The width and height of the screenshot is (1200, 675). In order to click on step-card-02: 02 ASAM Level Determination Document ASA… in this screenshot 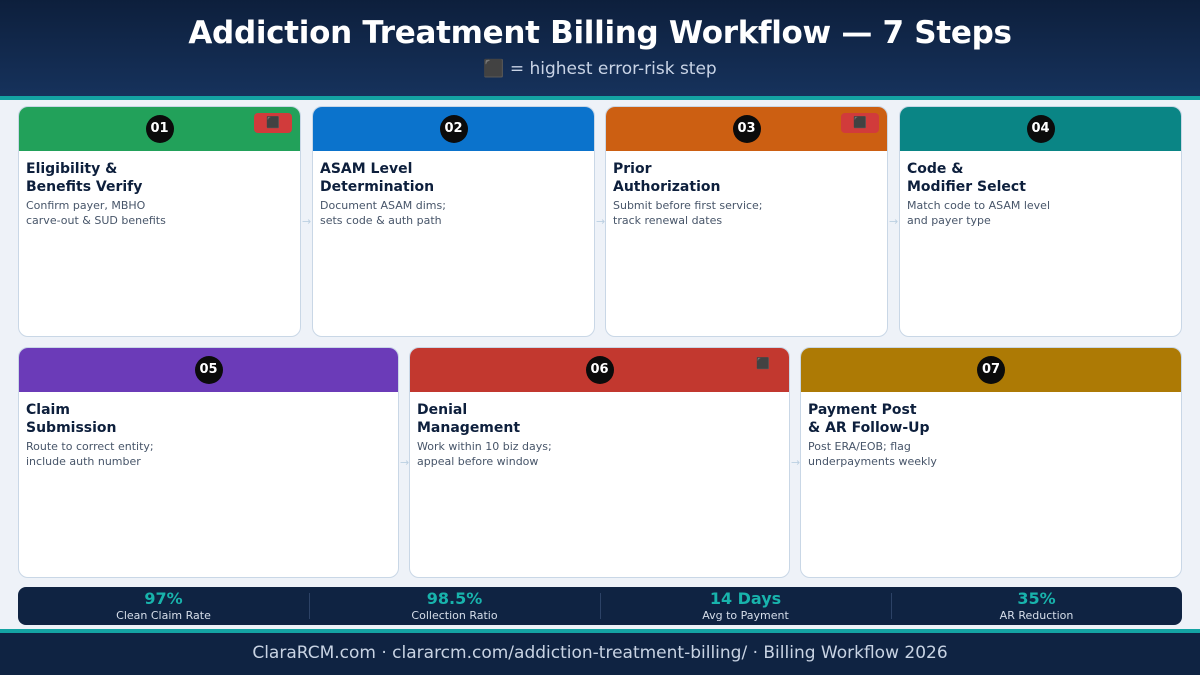, I will do `click(453, 221)`.